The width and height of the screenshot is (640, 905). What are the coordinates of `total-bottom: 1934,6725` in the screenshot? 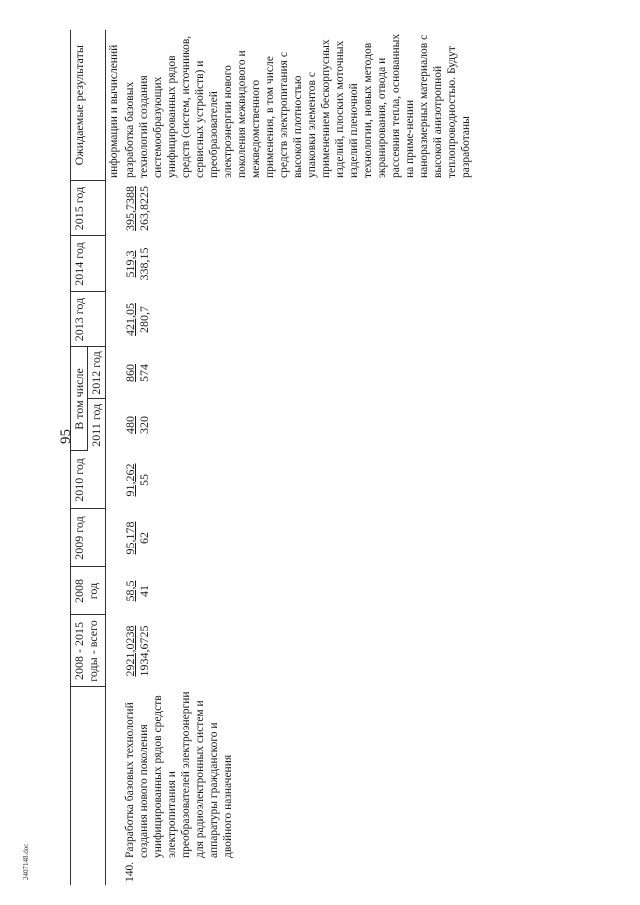 It's located at (144, 651).